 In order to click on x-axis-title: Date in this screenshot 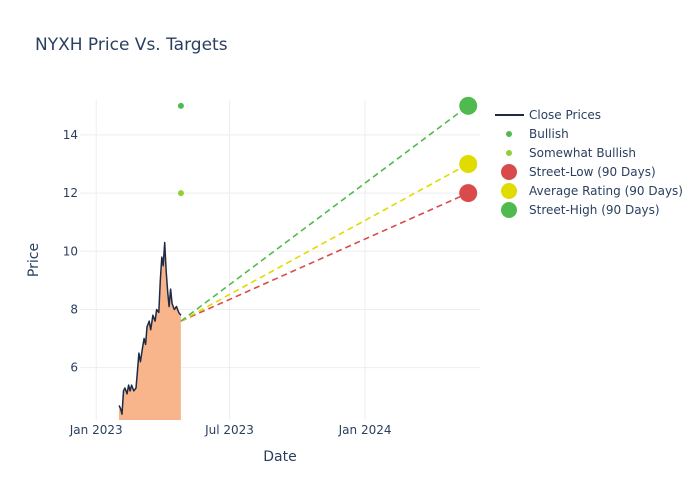, I will do `click(279, 457)`.